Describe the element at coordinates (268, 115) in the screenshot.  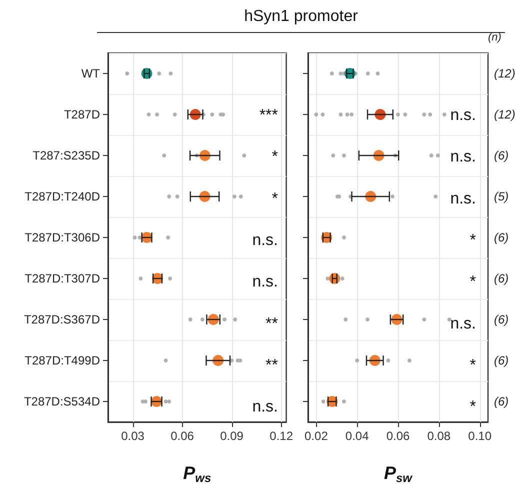
I see `annotation: ***` at that location.